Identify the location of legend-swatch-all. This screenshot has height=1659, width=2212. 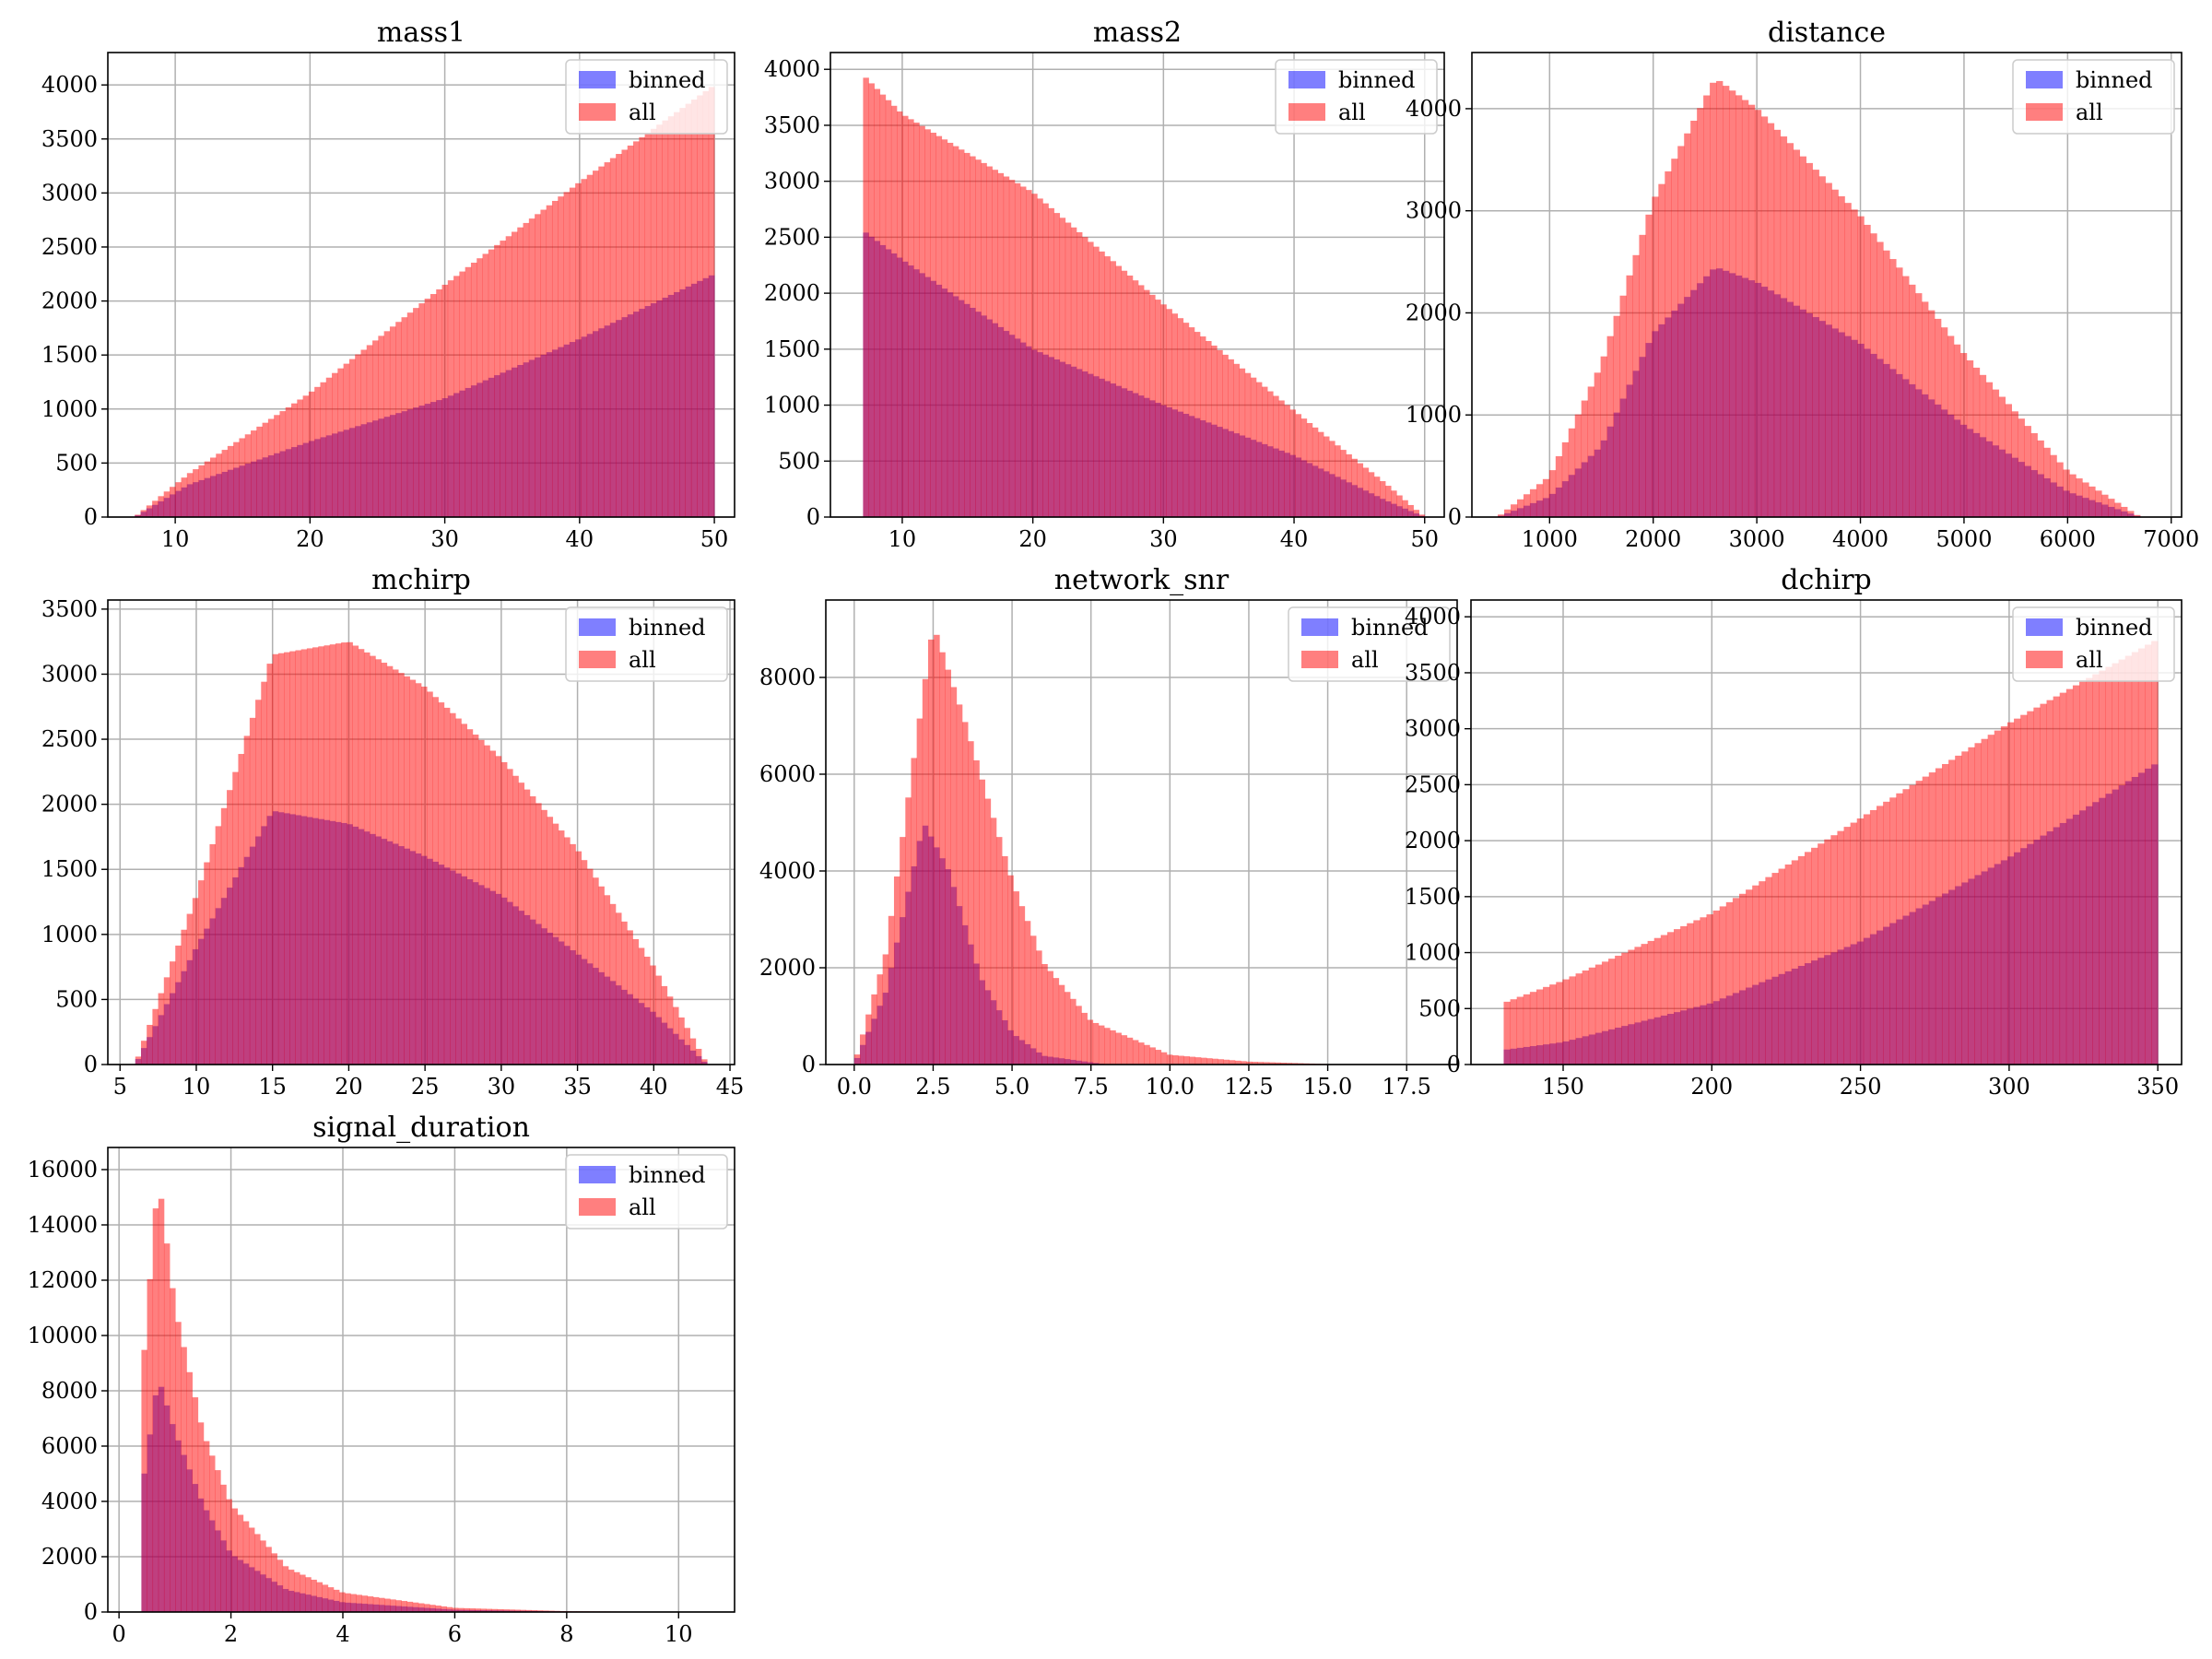
(597, 112).